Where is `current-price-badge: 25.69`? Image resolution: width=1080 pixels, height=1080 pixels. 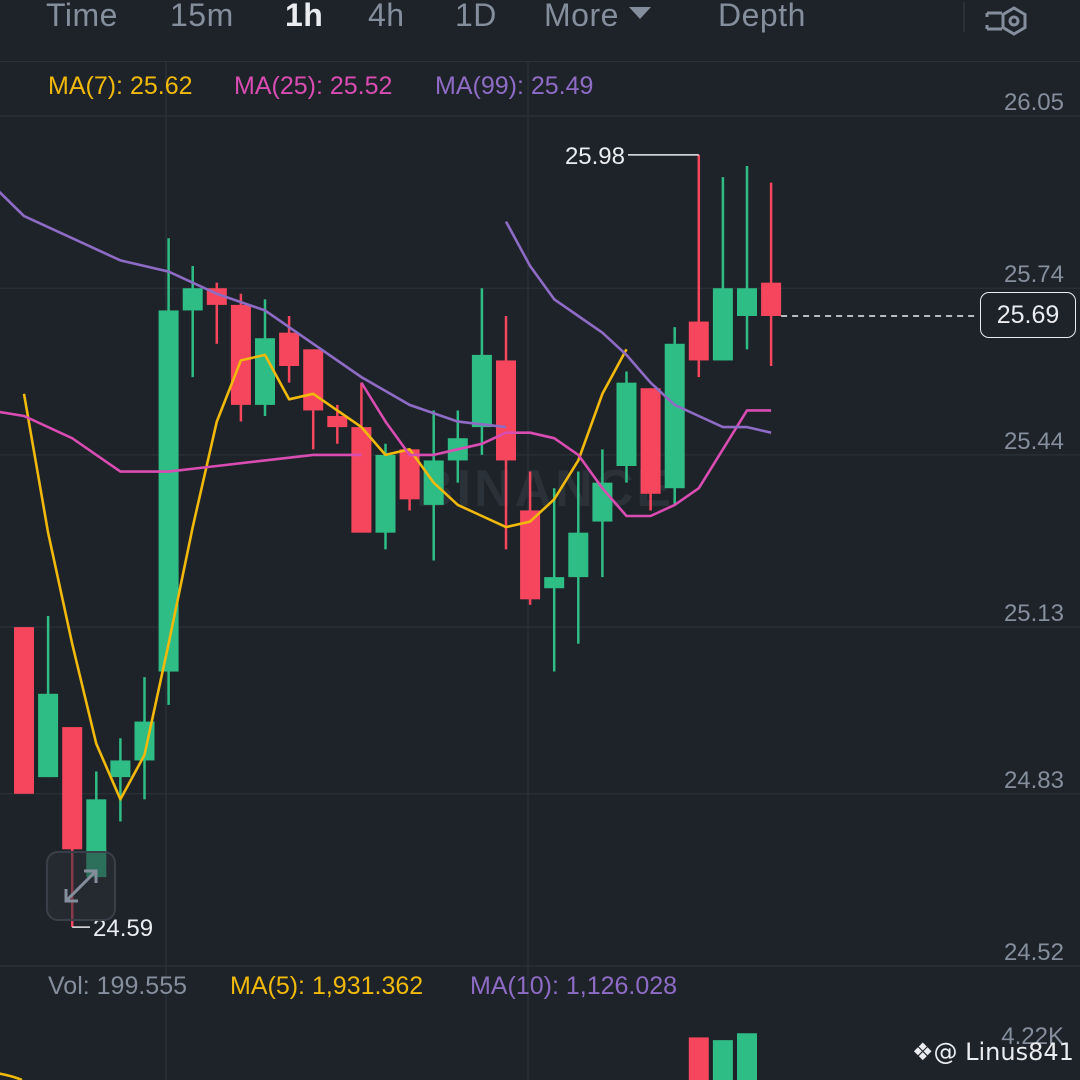
current-price-badge: 25.69 is located at coordinates (1028, 315).